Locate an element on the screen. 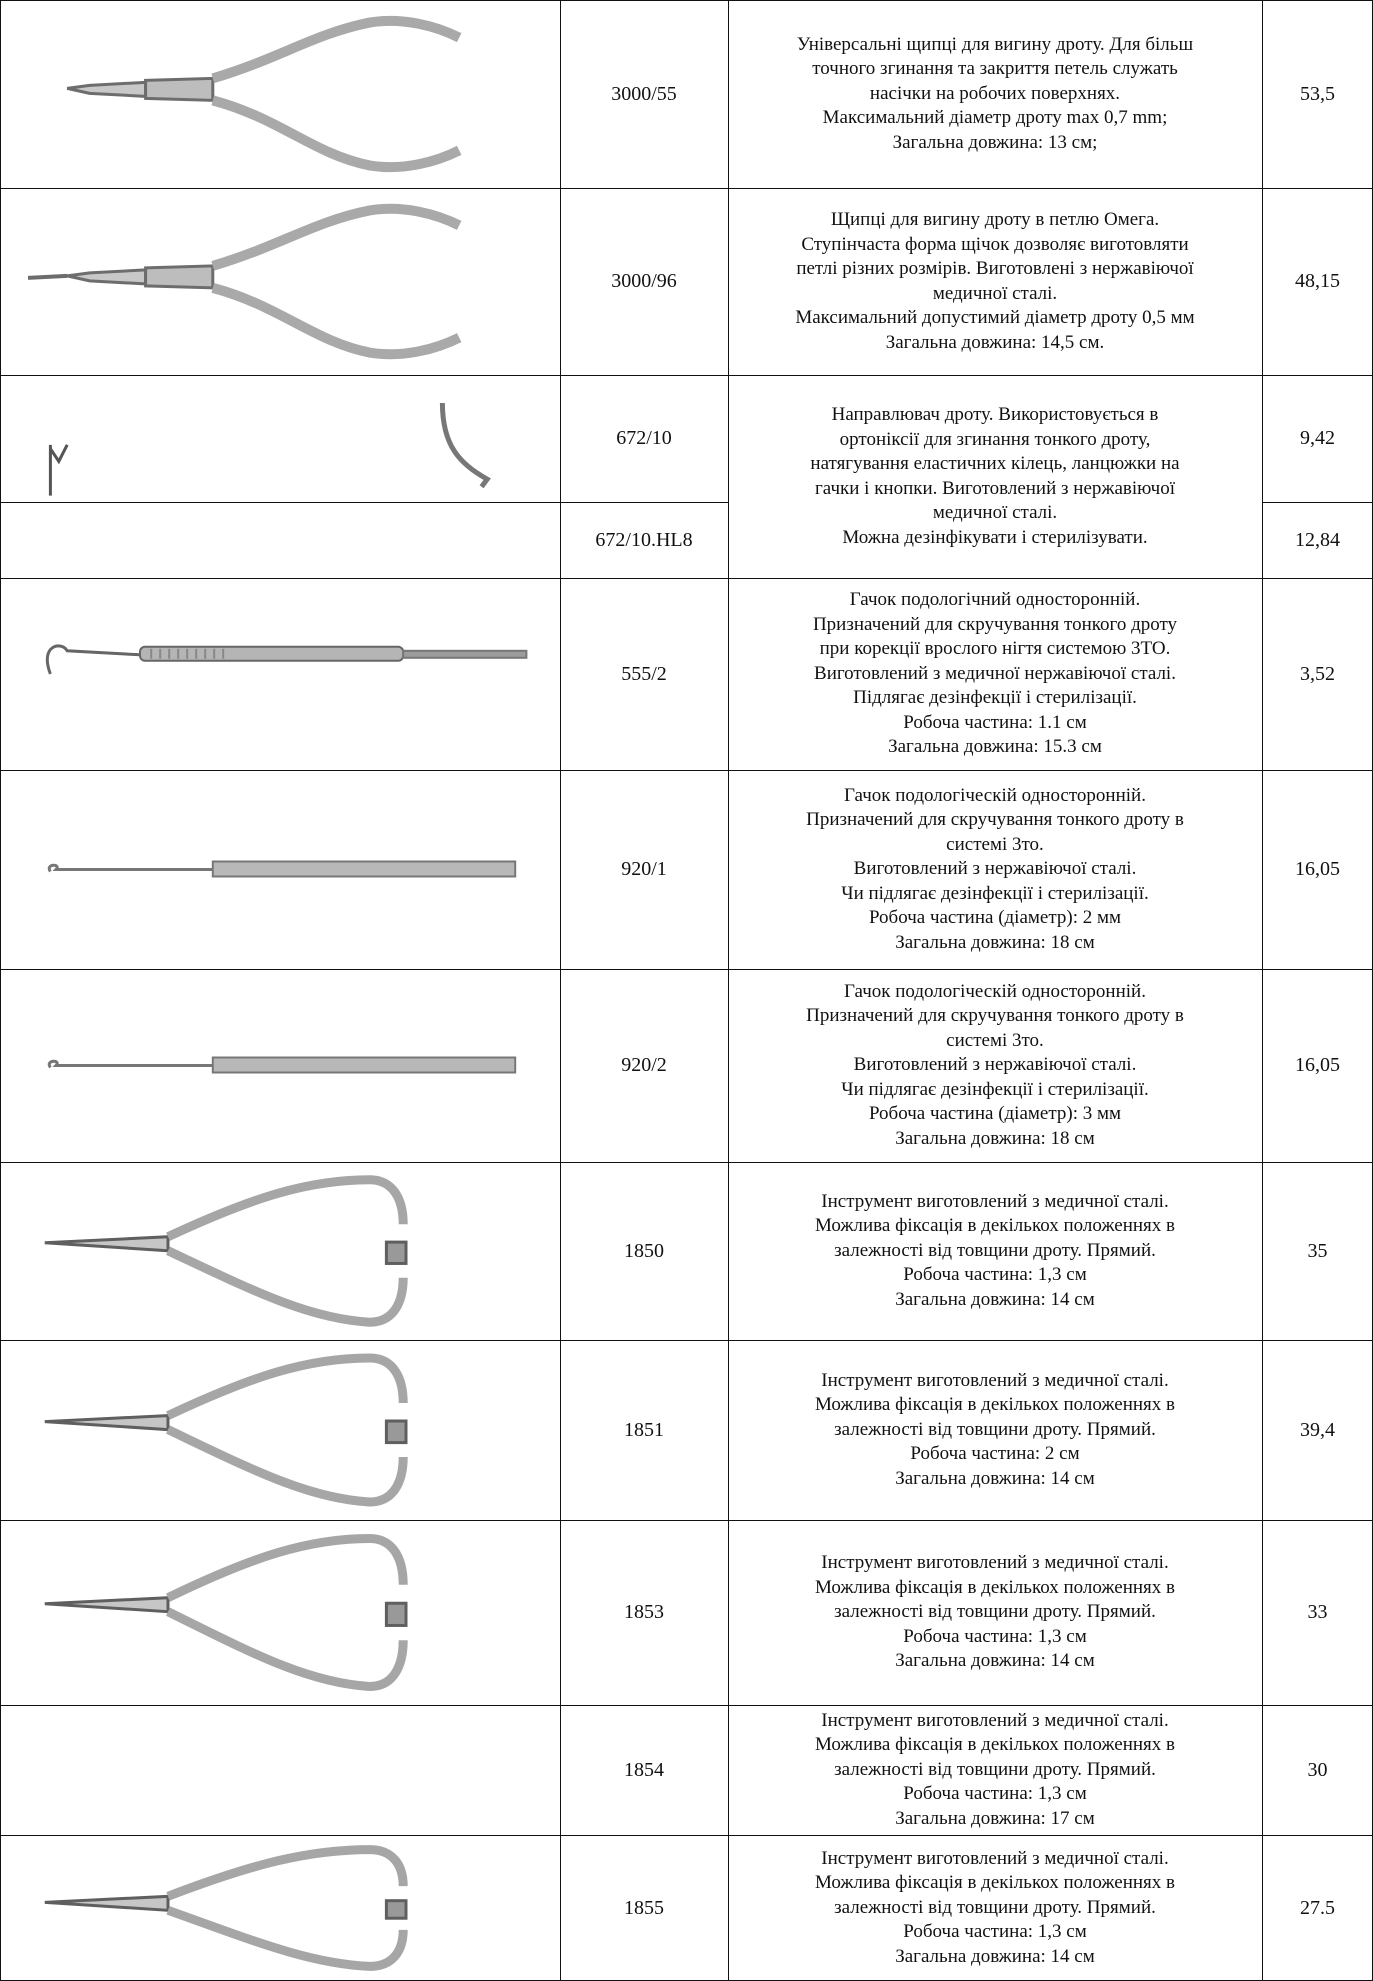  product-code: 1851 is located at coordinates (644, 1429).